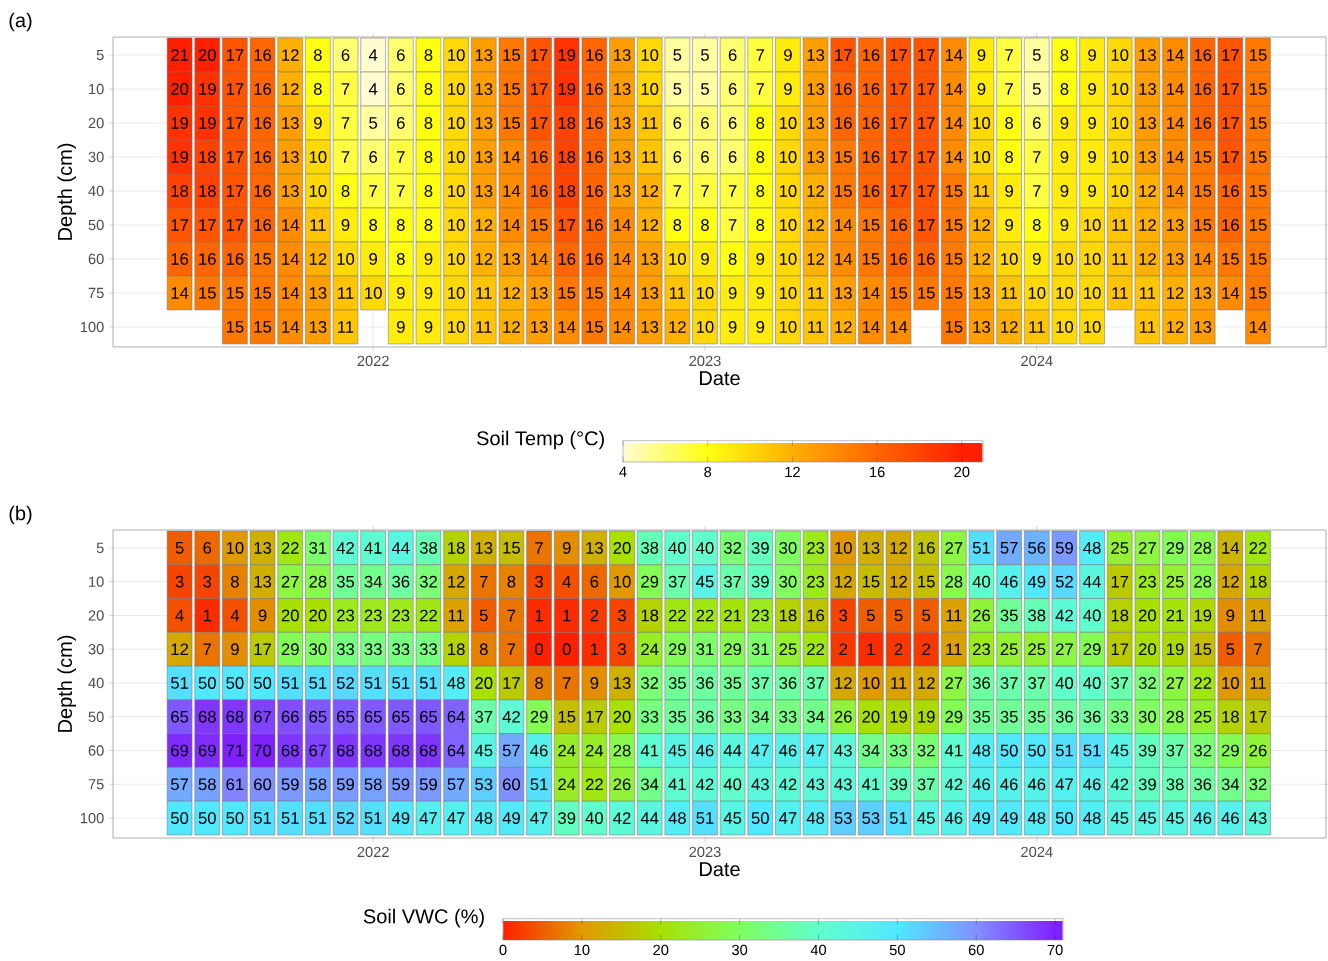  What do you see at coordinates (1037, 361) in the screenshot?
I see `x-tick-label: 2024` at bounding box center [1037, 361].